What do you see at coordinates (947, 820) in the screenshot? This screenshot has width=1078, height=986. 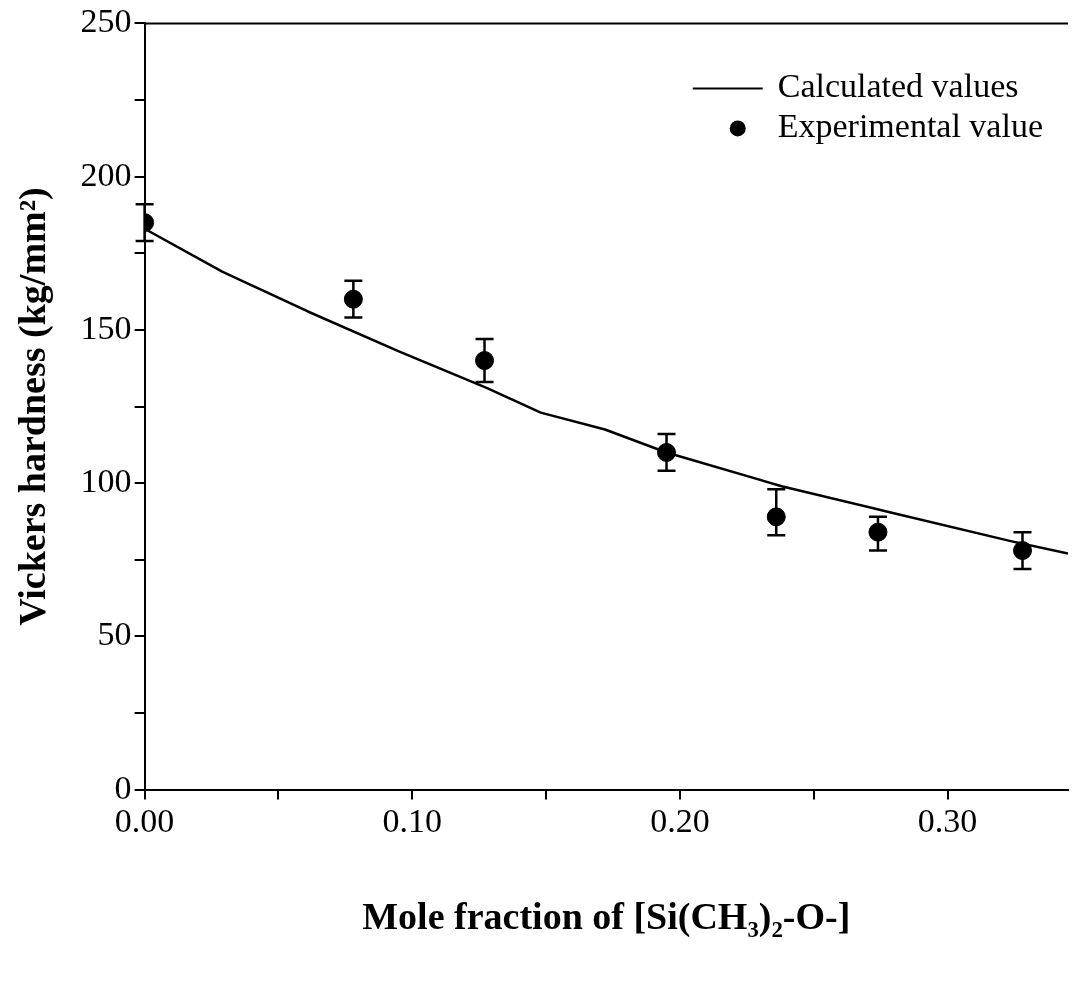 I see `x-tick-label: 0.30` at bounding box center [947, 820].